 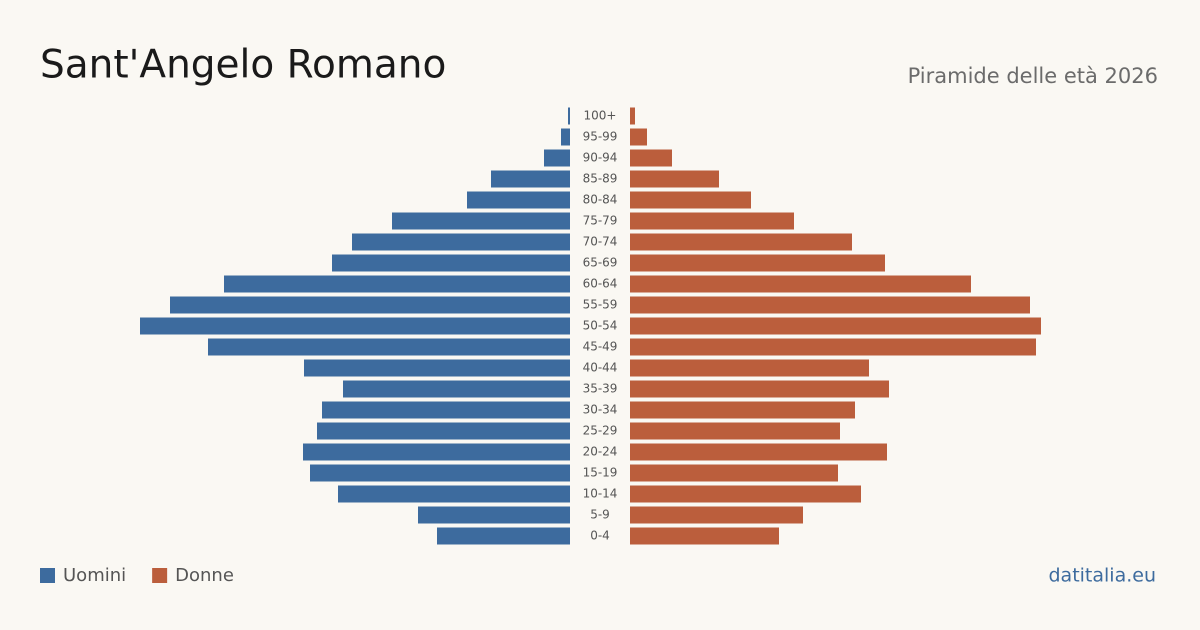 What do you see at coordinates (600, 158) in the screenshot?
I see `age-label: 90-94` at bounding box center [600, 158].